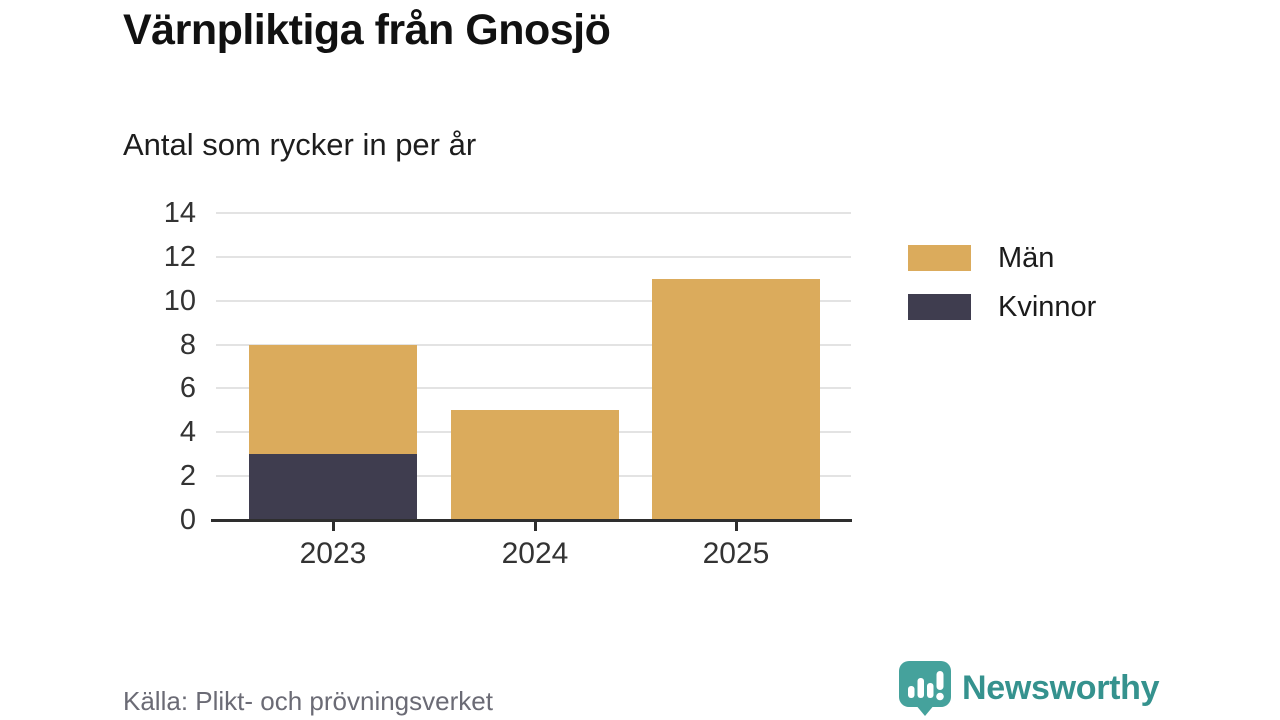 The image size is (1280, 720). What do you see at coordinates (143, 366) in the screenshot?
I see `y-axis-labels: 0 2 4 6 8 10 12 14` at bounding box center [143, 366].